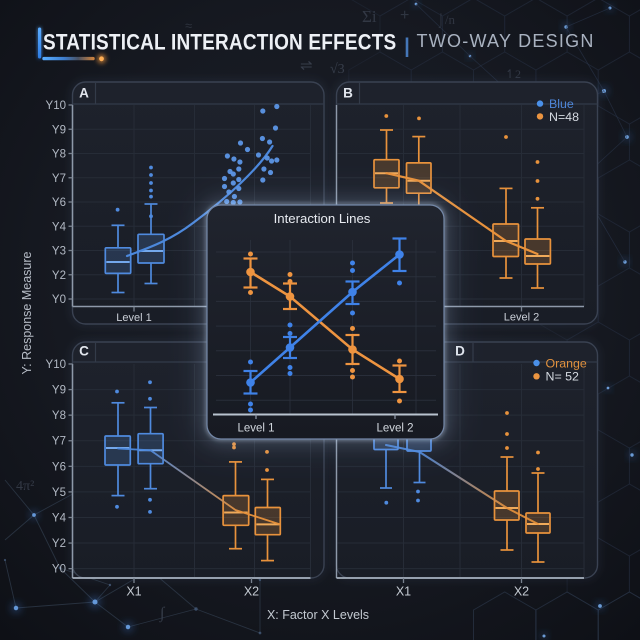 The width and height of the screenshot is (640, 640). What do you see at coordinates (460, 351) in the screenshot?
I see `svg-text: D` at bounding box center [460, 351].